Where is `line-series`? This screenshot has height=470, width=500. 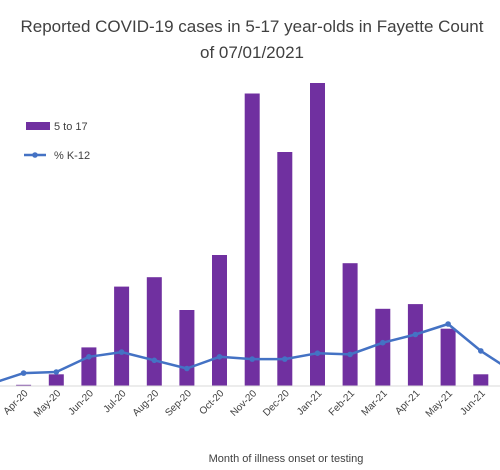
line-series is located at coordinates (250, 352).